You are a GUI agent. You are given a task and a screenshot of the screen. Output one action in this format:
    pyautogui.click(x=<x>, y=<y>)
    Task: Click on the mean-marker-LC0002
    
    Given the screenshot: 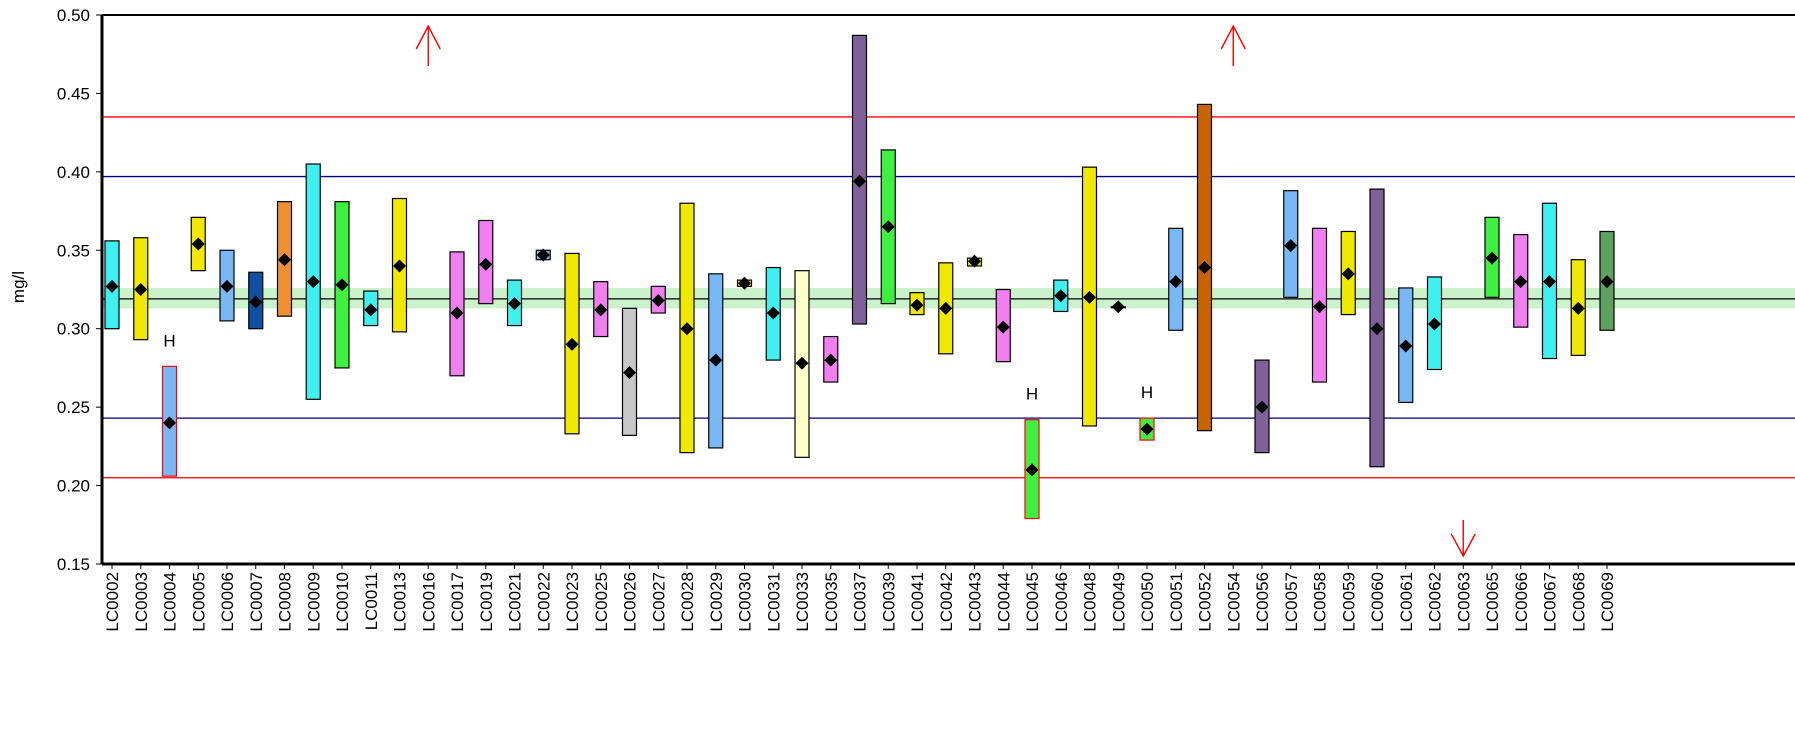 What is the action you would take?
    pyautogui.click(x=112, y=286)
    